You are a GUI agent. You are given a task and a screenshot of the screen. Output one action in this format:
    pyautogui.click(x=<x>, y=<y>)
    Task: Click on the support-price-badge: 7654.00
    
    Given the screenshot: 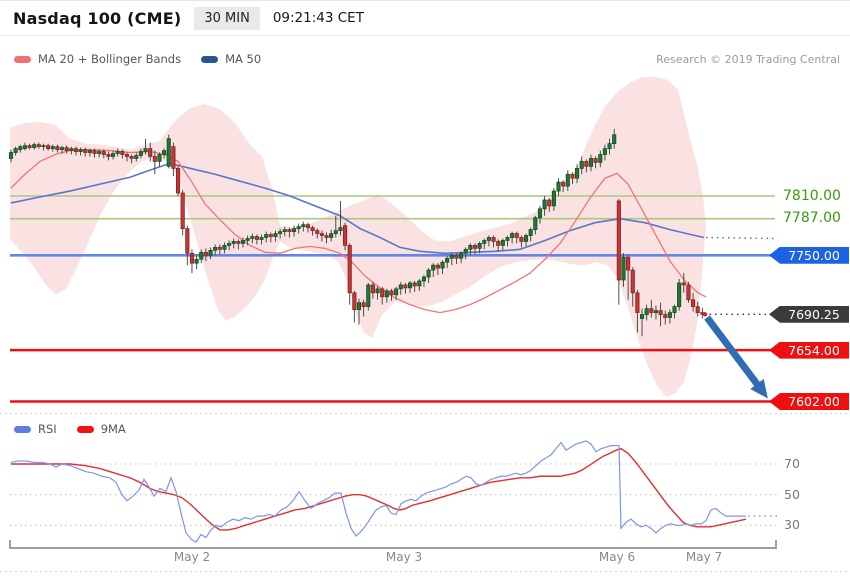 What is the action you would take?
    pyautogui.click(x=809, y=350)
    